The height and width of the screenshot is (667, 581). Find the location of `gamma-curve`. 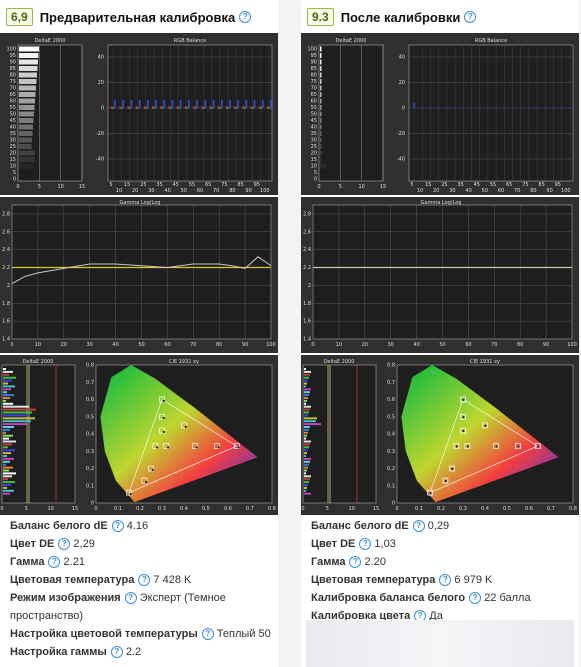

gamma-curve is located at coordinates (141, 270).